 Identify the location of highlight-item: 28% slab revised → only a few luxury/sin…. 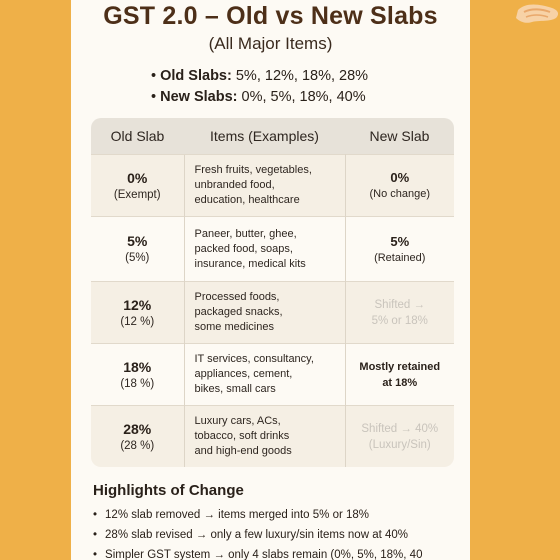
(257, 535).